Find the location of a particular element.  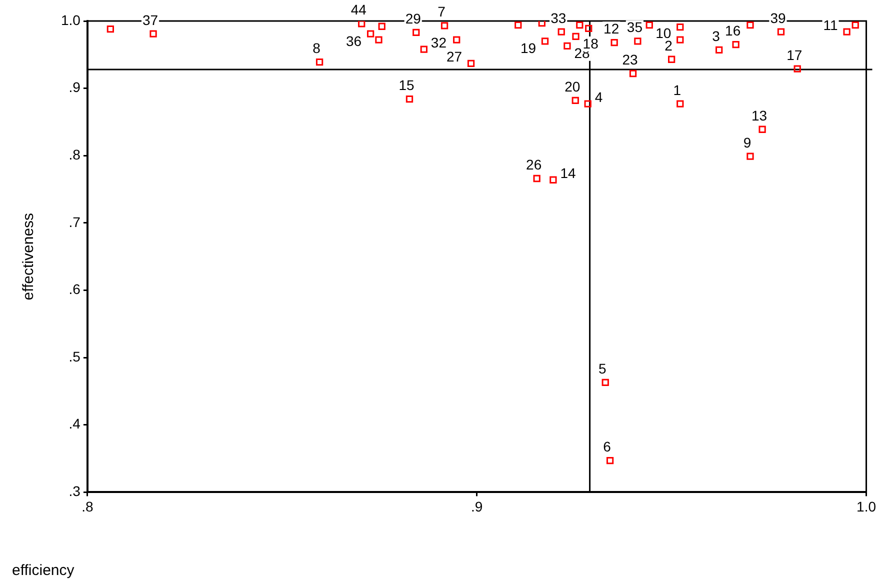

y-tick-label: .4 is located at coordinates (74, 424).